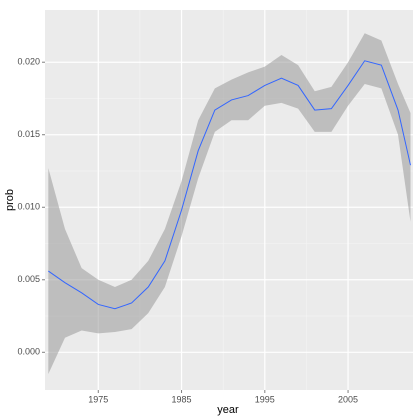 The width and height of the screenshot is (420, 420). I want to click on y-tick-label: 0.010, so click(28, 207).